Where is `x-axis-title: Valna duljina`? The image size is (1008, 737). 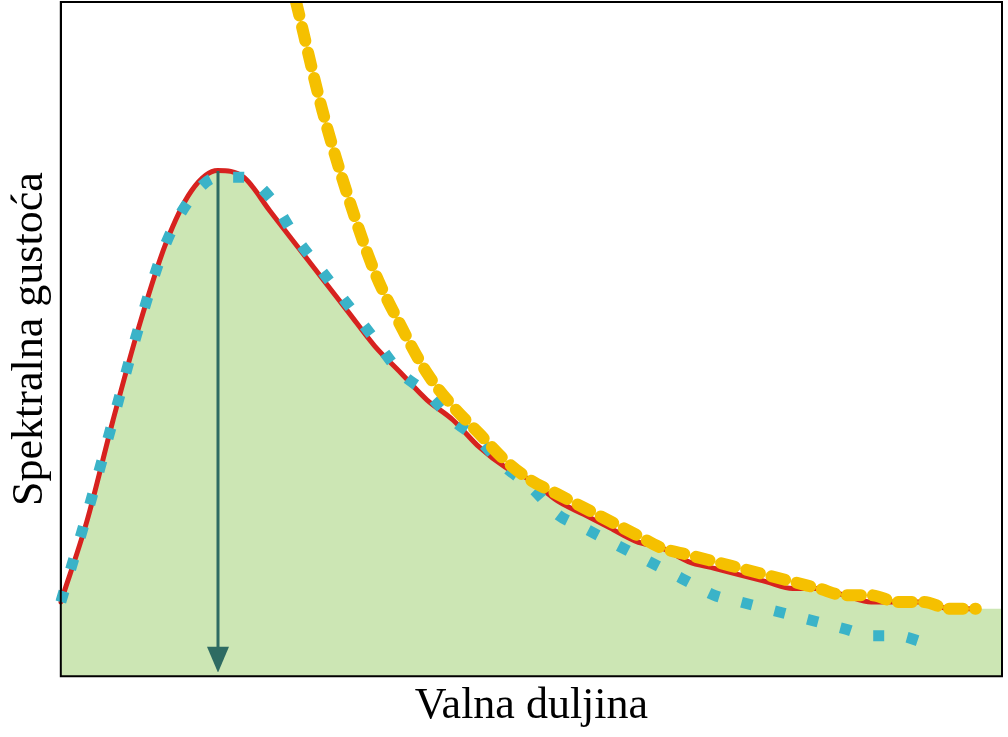
x-axis-title: Valna duljina is located at coordinates (531, 704).